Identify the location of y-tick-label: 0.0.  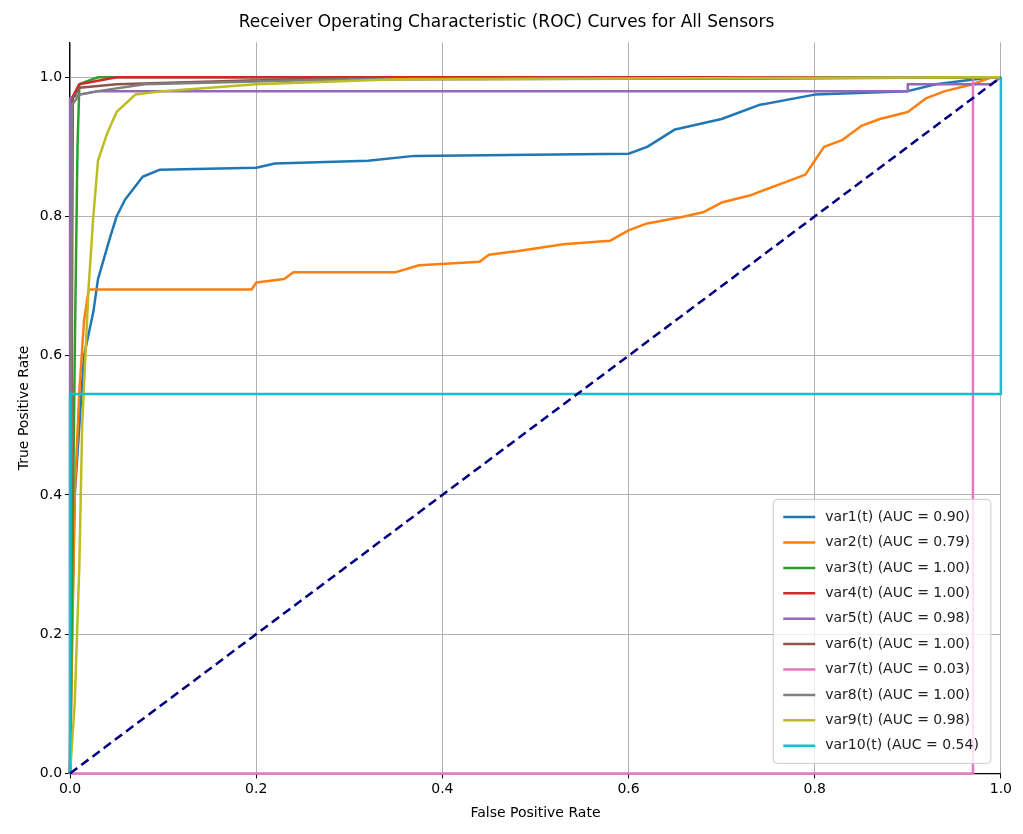
(51, 772).